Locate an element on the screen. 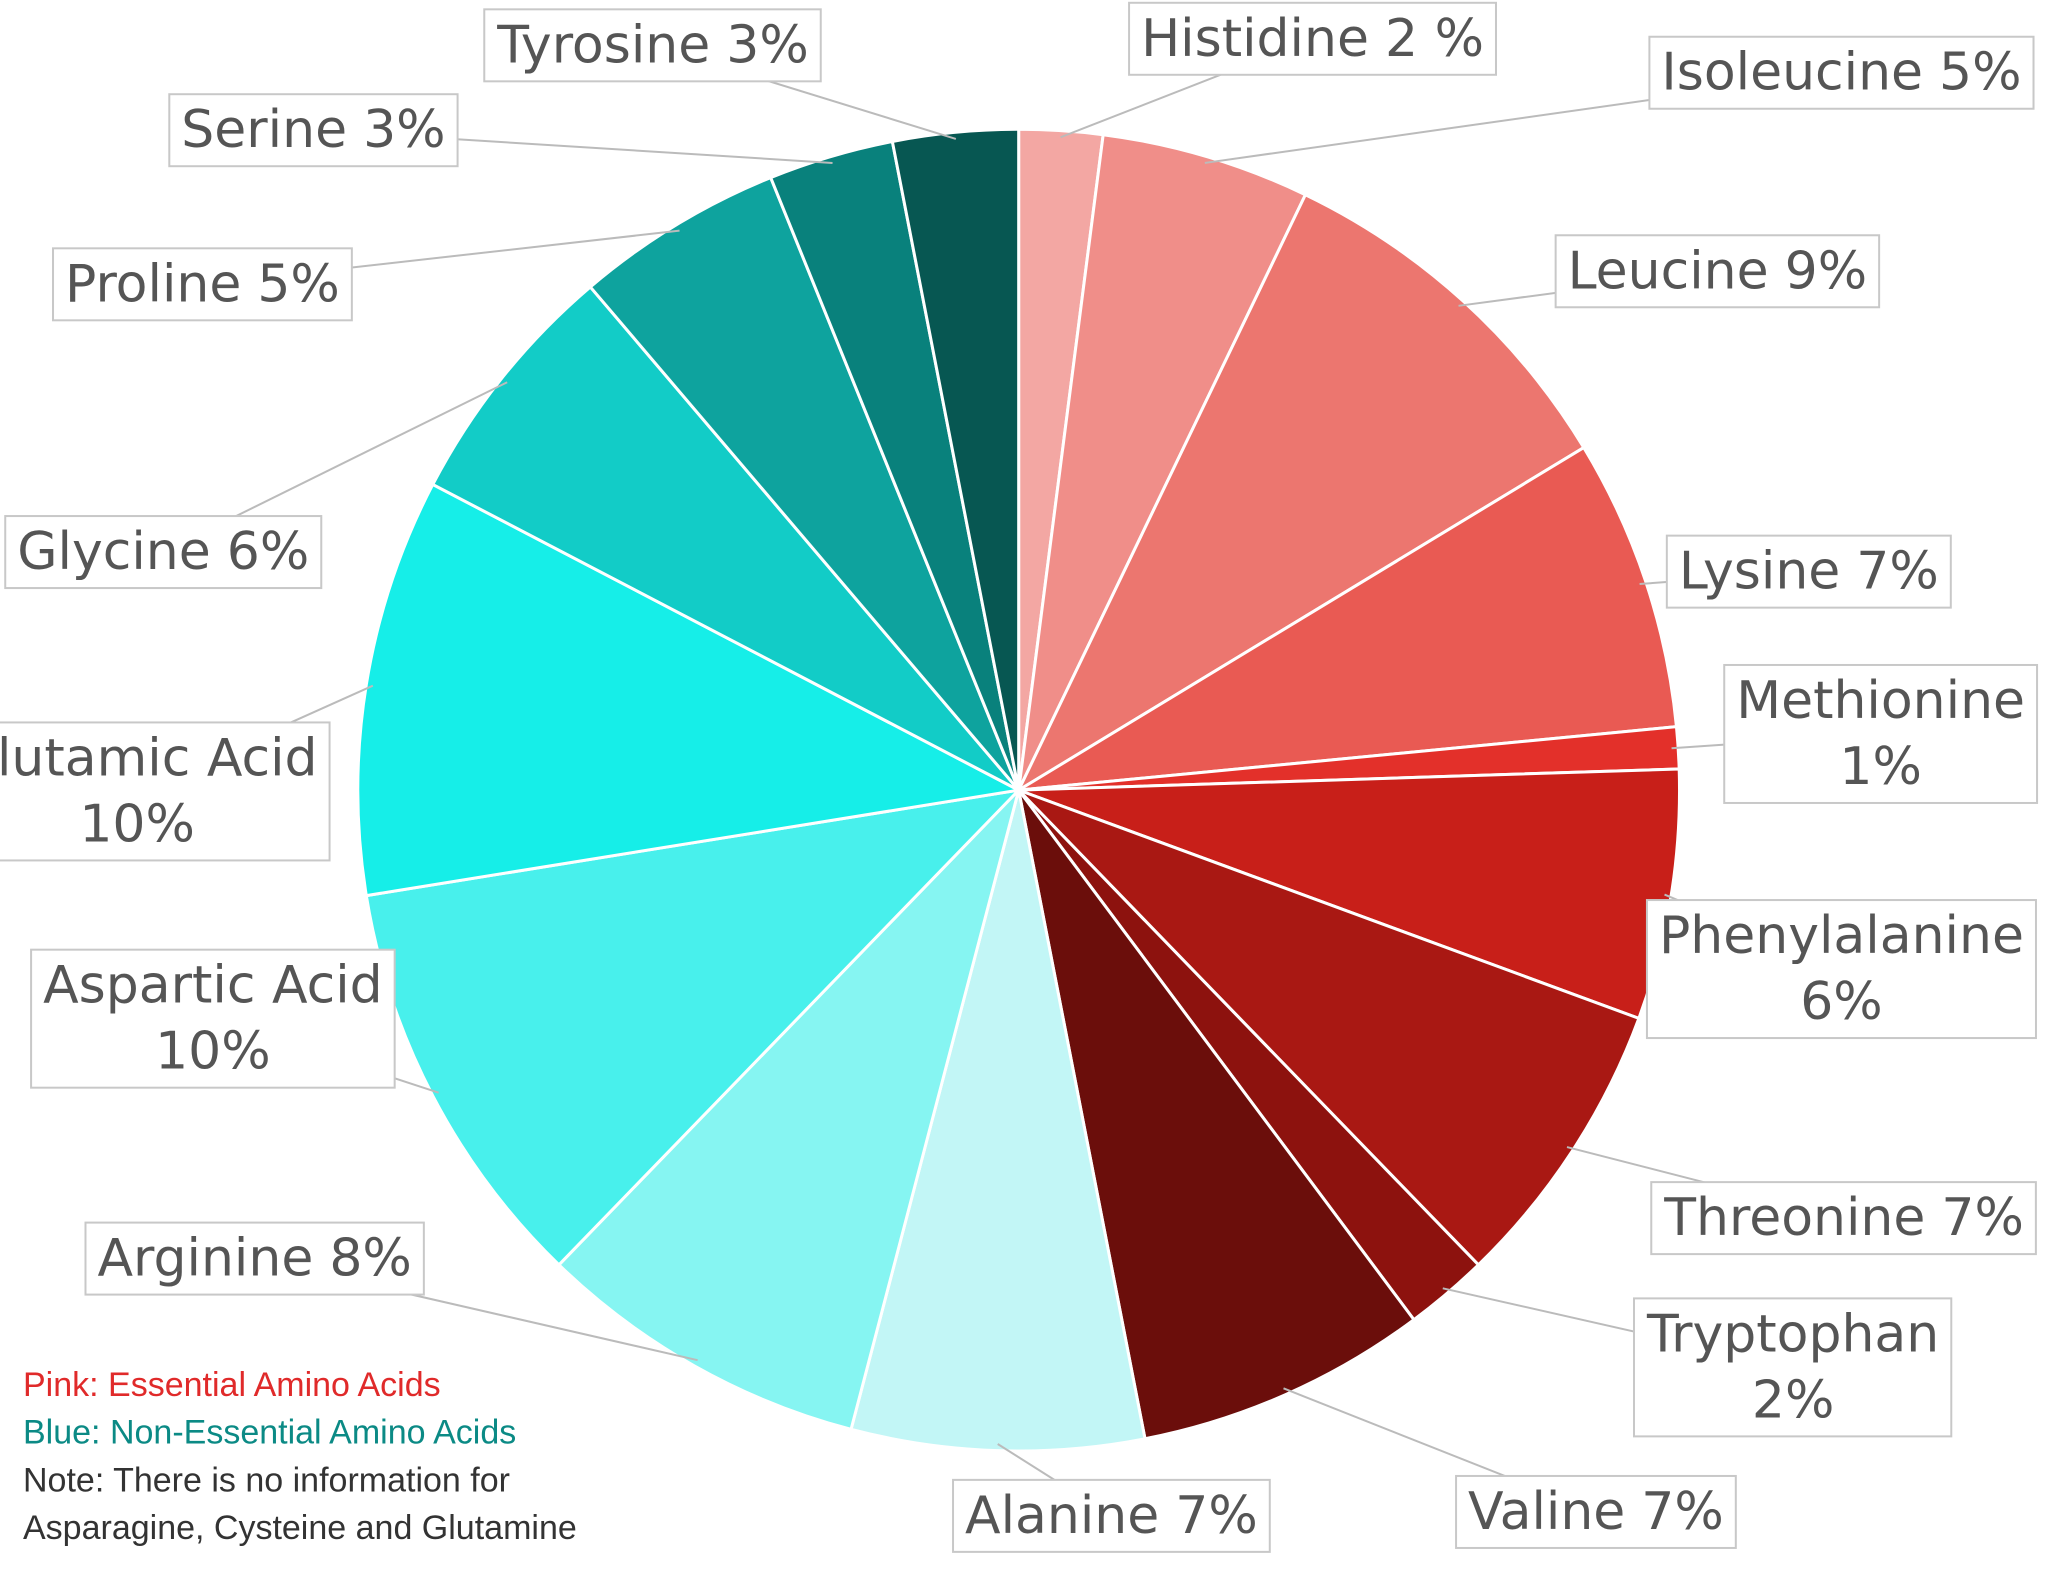 The height and width of the screenshot is (1580, 2048). label-name: Glycine is located at coordinates (114, 552).